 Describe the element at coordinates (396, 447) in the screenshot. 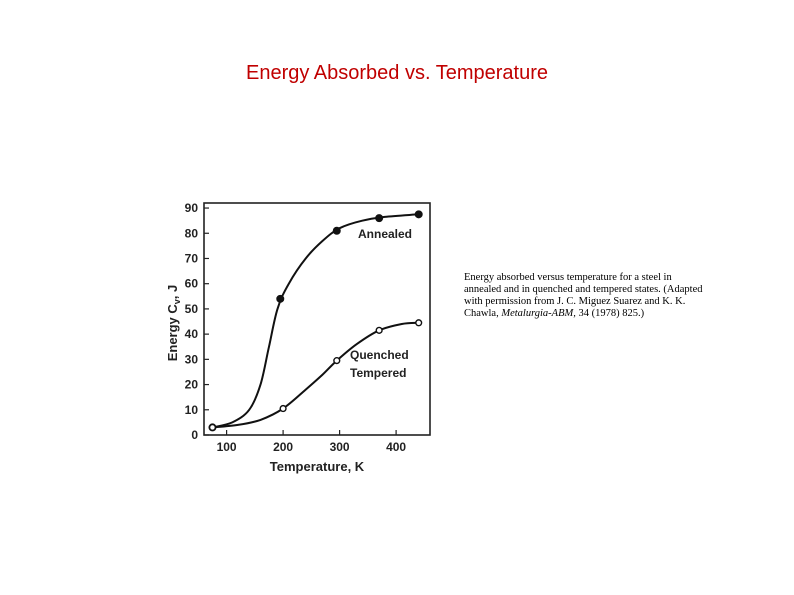

I see `x-tick-label-400: 400` at that location.